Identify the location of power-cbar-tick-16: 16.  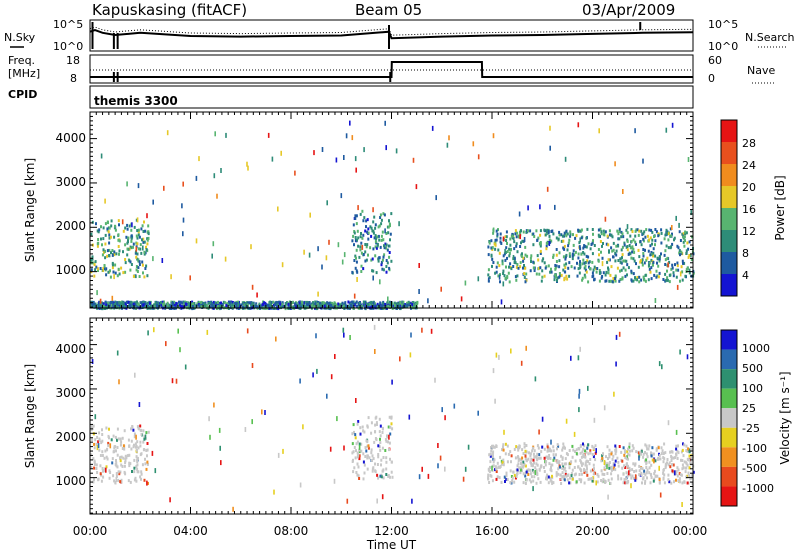
(749, 209).